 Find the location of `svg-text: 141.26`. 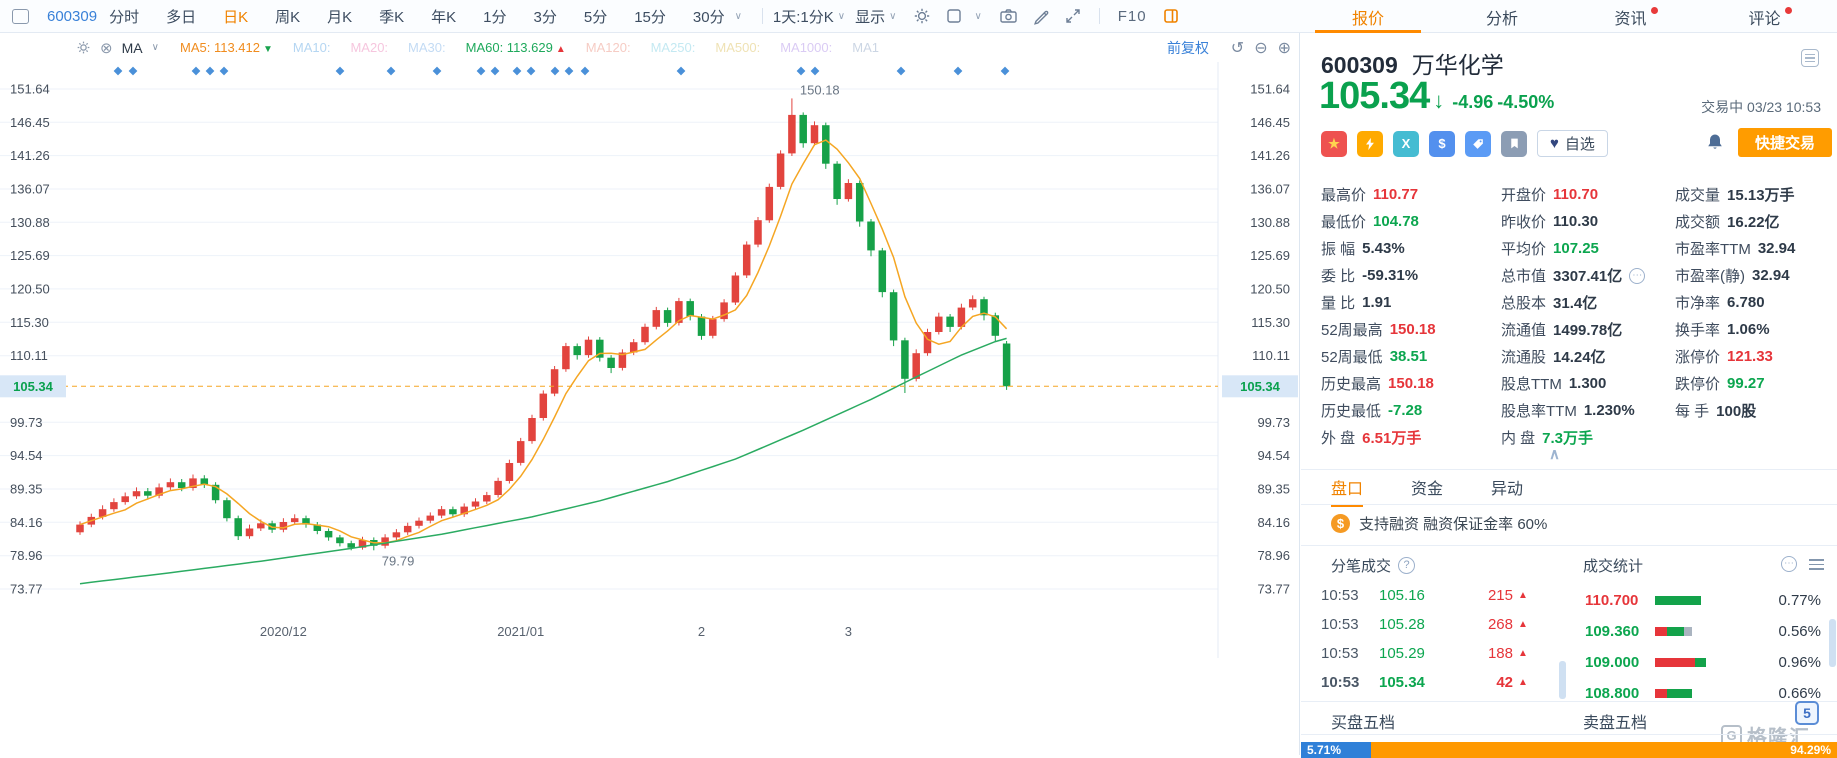

svg-text: 141.26 is located at coordinates (1270, 155).